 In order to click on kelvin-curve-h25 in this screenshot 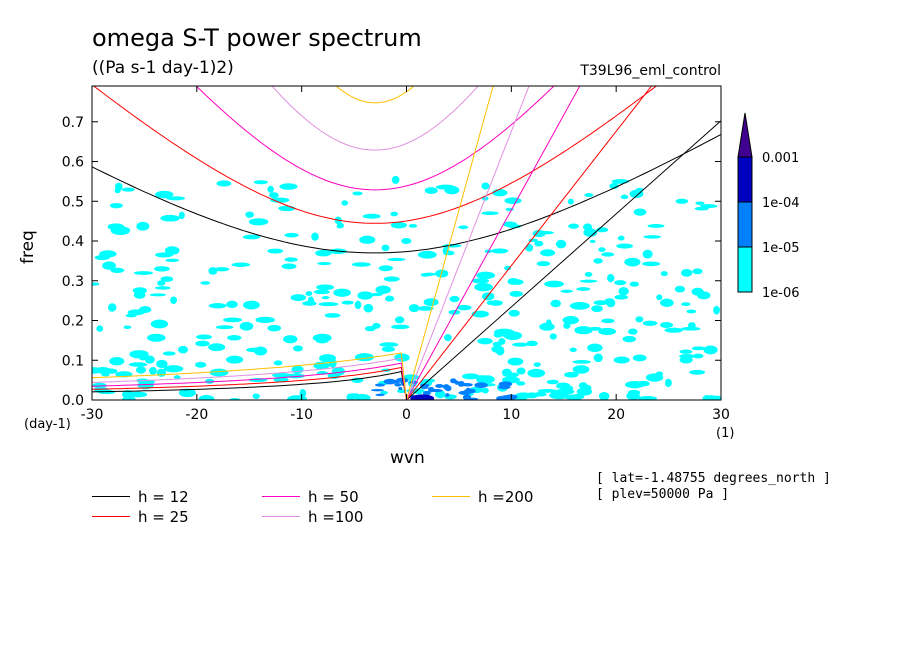, I will do `click(529, 243)`.